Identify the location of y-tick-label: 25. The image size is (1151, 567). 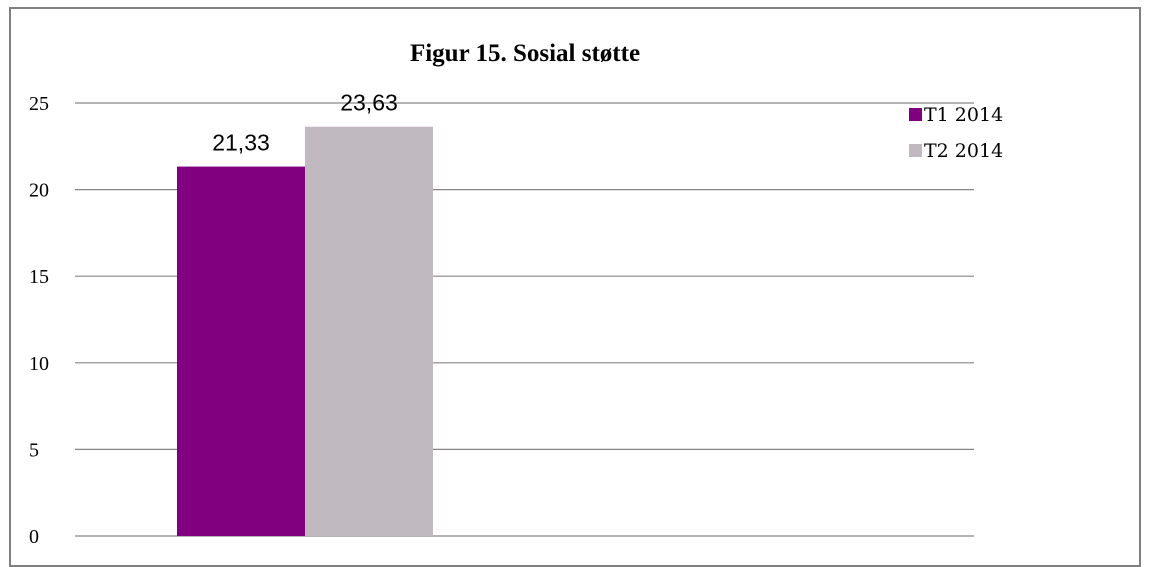
(39, 104).